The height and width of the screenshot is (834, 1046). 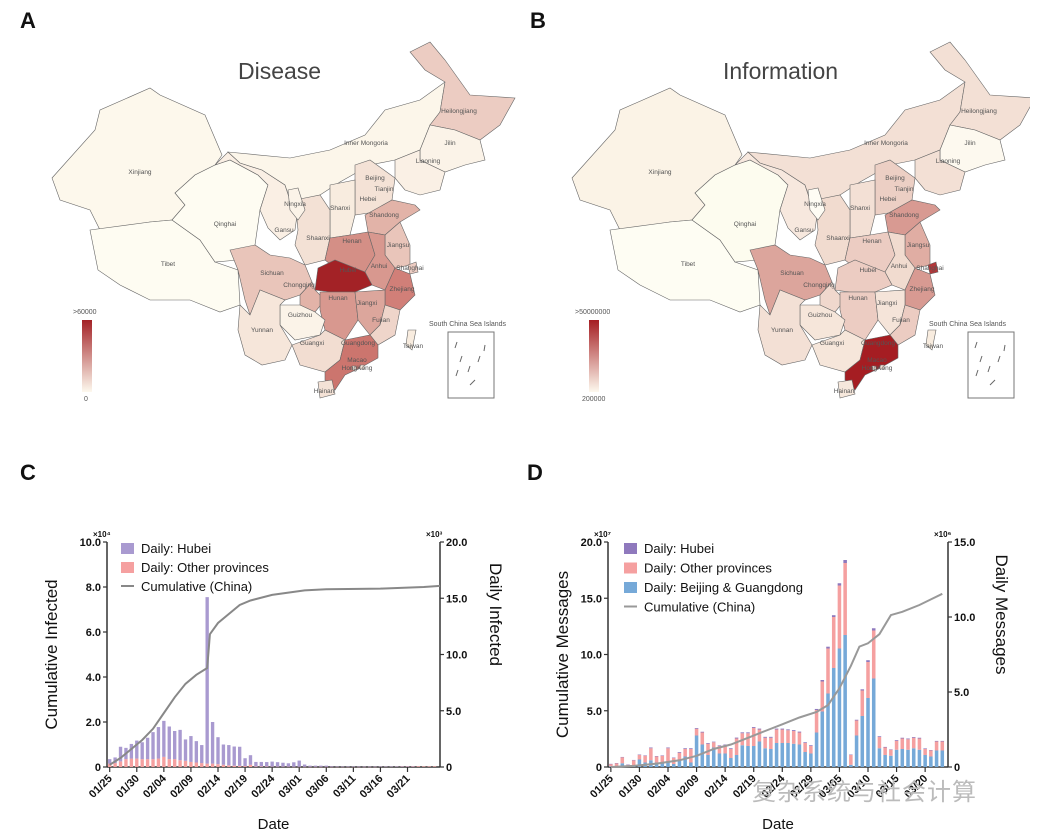 I want to click on province-label: Jilin, so click(x=970, y=143).